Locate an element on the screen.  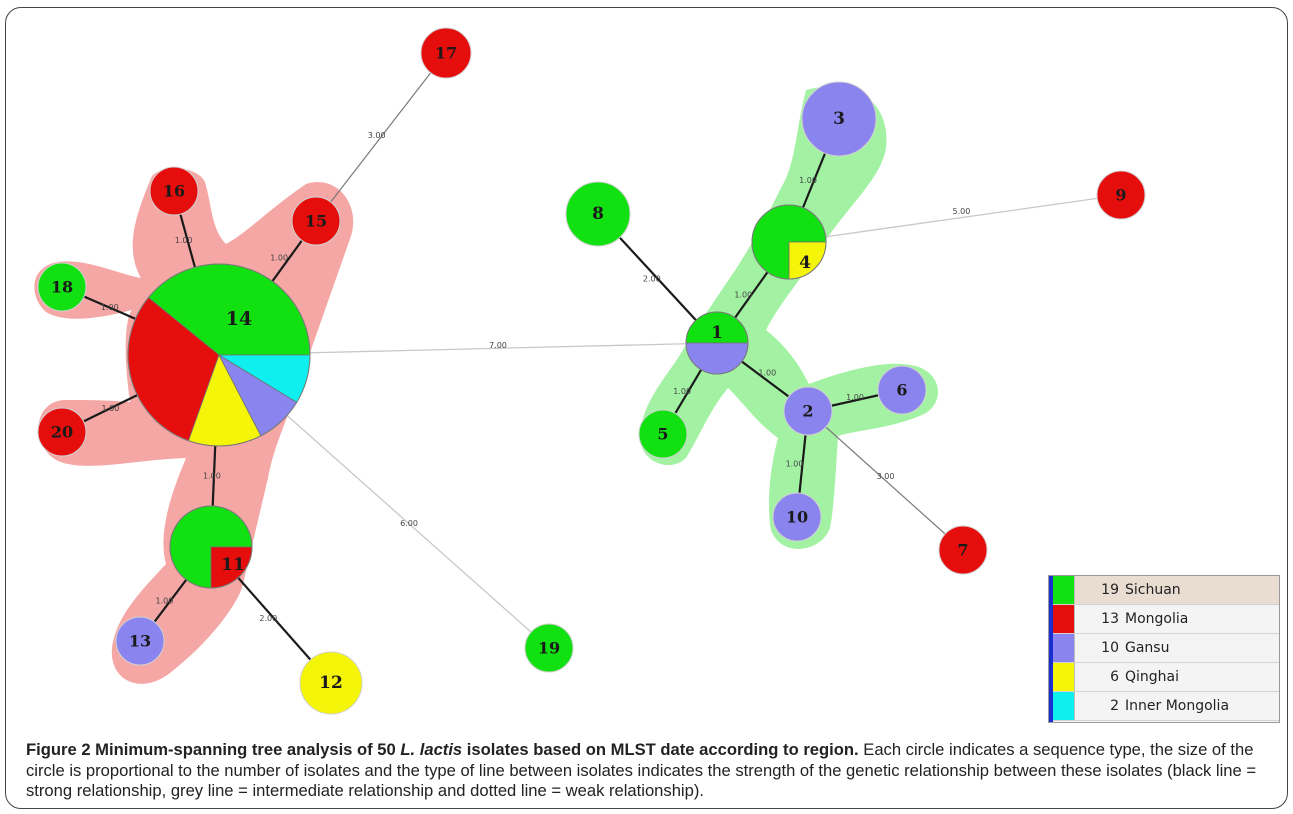
node-19: 19 is located at coordinates (549, 648).